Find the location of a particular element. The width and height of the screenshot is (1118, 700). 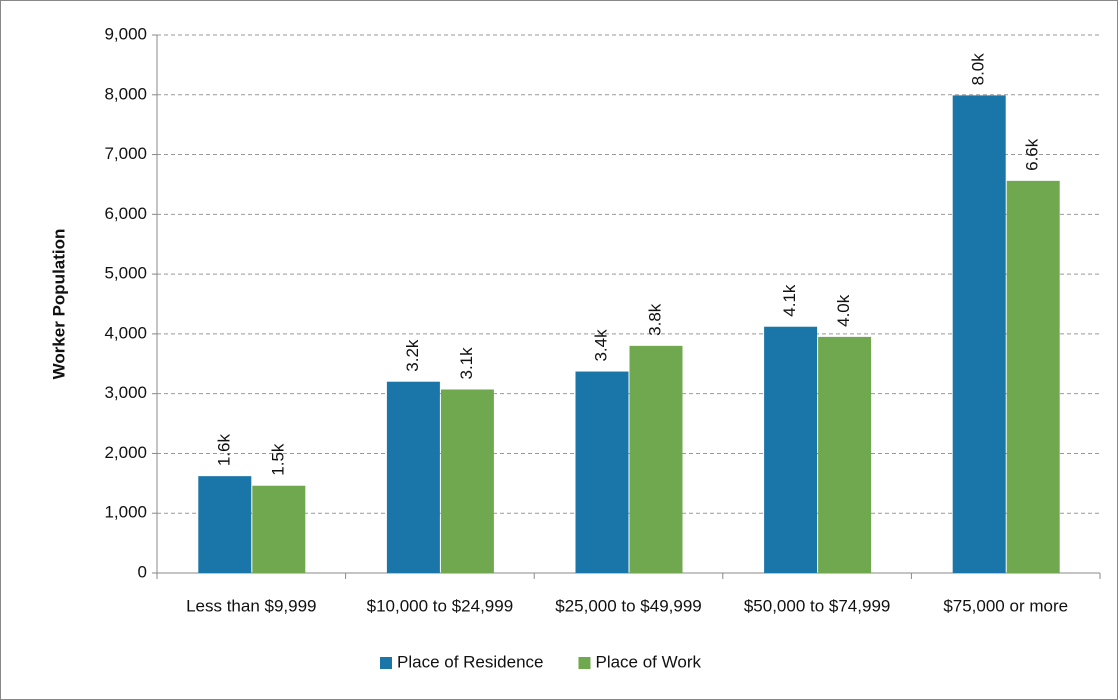

data-label: 8.0k is located at coordinates (978, 69).